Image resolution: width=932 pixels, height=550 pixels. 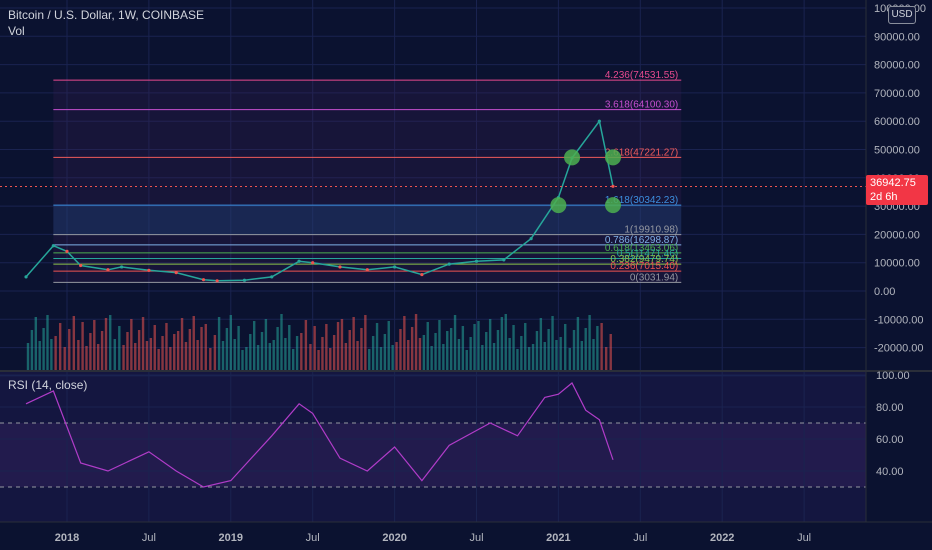 What do you see at coordinates (48, 385) in the screenshot?
I see `rsi-label: RSI (14, close)` at bounding box center [48, 385].